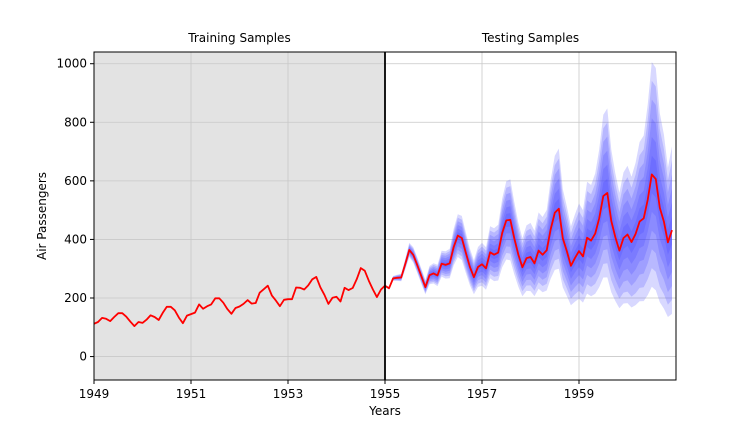 Image resolution: width=750 pixels, height=427 pixels. What do you see at coordinates (482, 394) in the screenshot?
I see `x-tick-label: 1957` at bounding box center [482, 394].